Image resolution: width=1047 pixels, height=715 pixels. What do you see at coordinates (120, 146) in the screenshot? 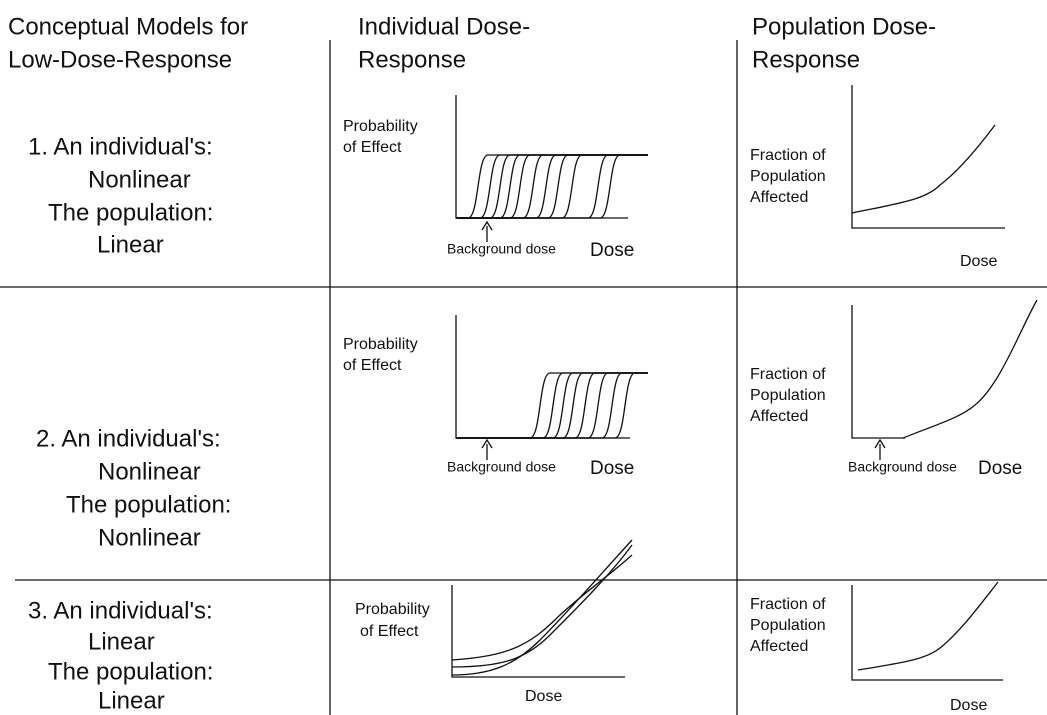
I see `row-text: 1. An individual's:` at bounding box center [120, 146].